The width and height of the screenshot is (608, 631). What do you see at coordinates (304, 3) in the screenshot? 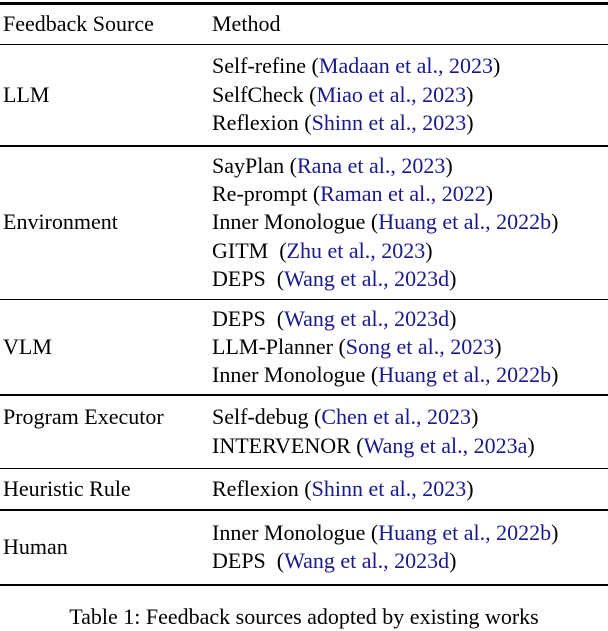
I see `table-top-rule` at bounding box center [304, 3].